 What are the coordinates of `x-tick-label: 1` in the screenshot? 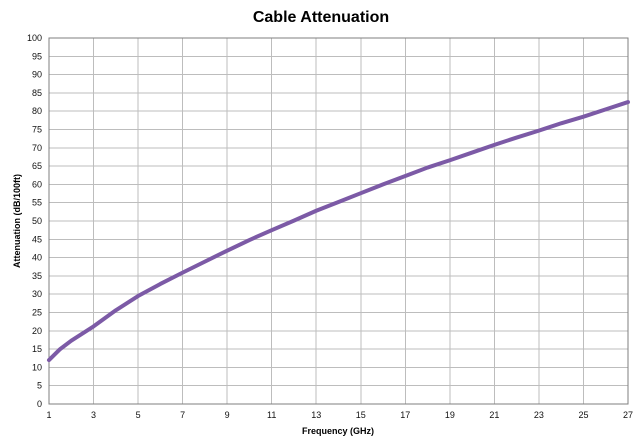 It's located at (48, 415).